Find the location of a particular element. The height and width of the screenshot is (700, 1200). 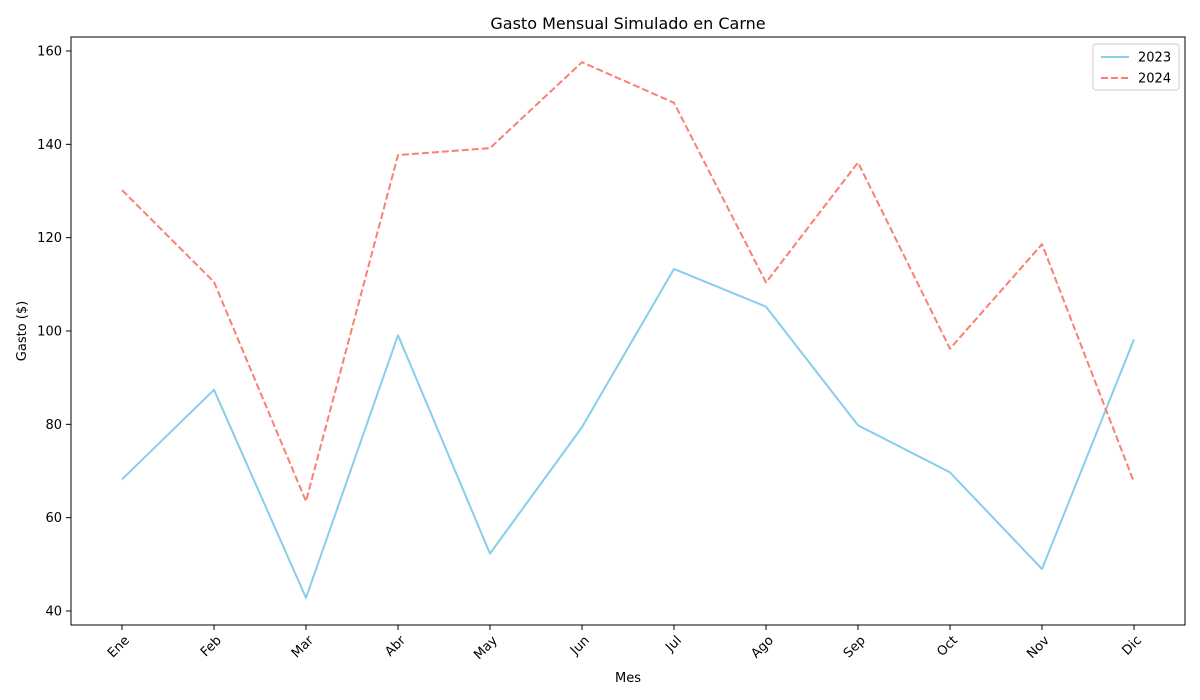

x-tick-label: Ago is located at coordinates (762, 647).